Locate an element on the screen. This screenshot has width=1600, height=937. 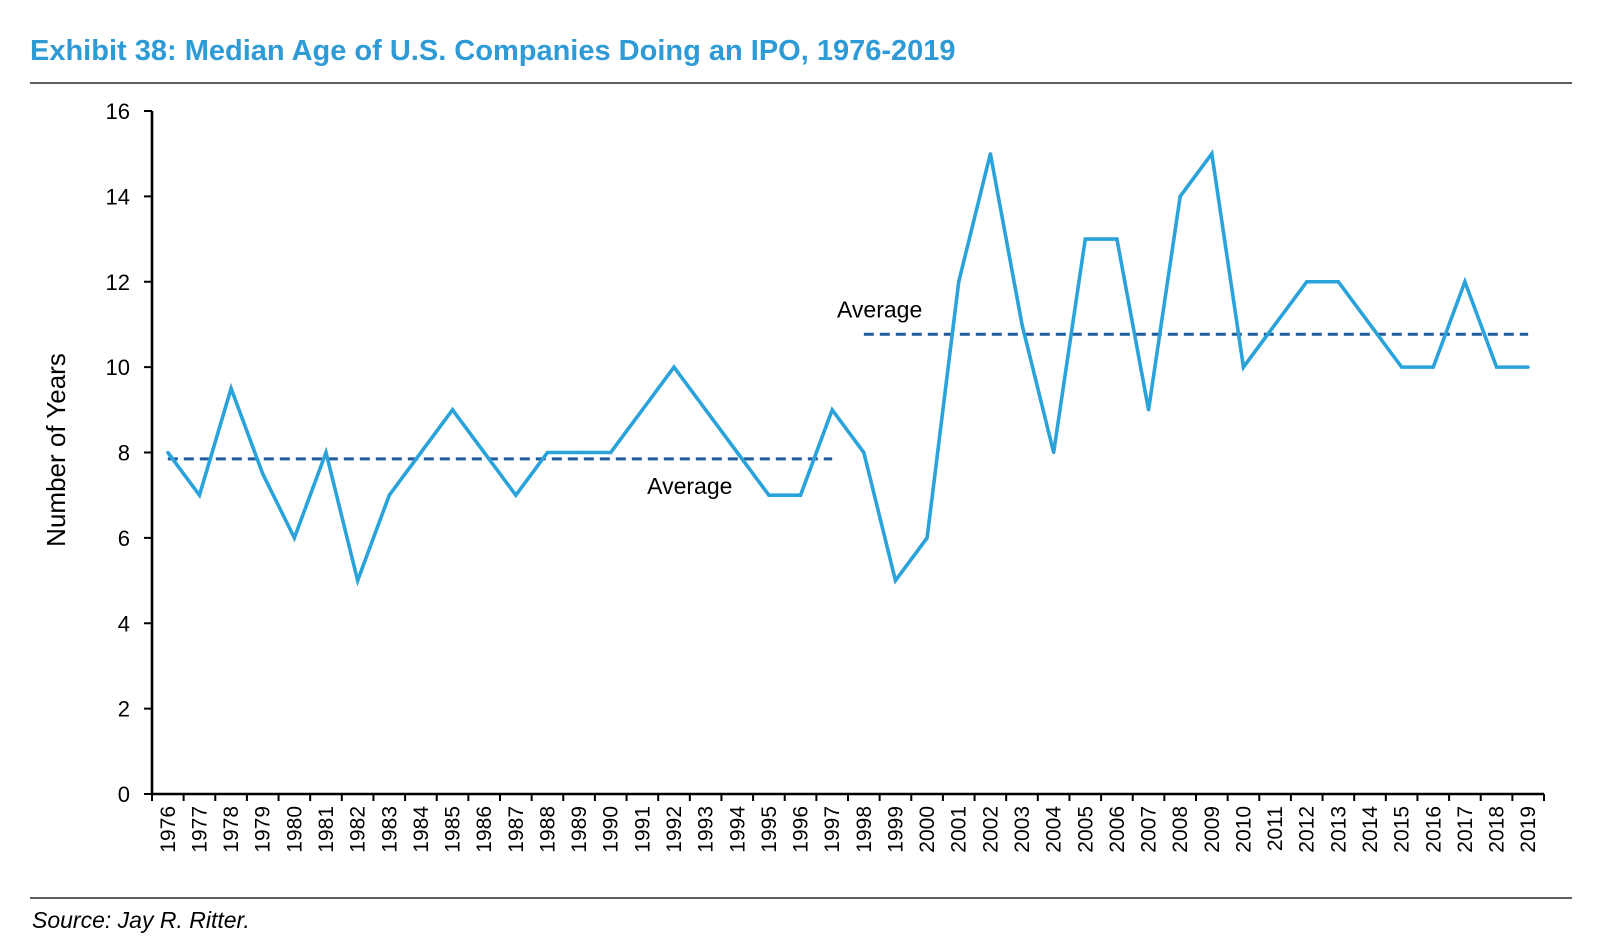
y-tick-label: 14 is located at coordinates (118, 196).